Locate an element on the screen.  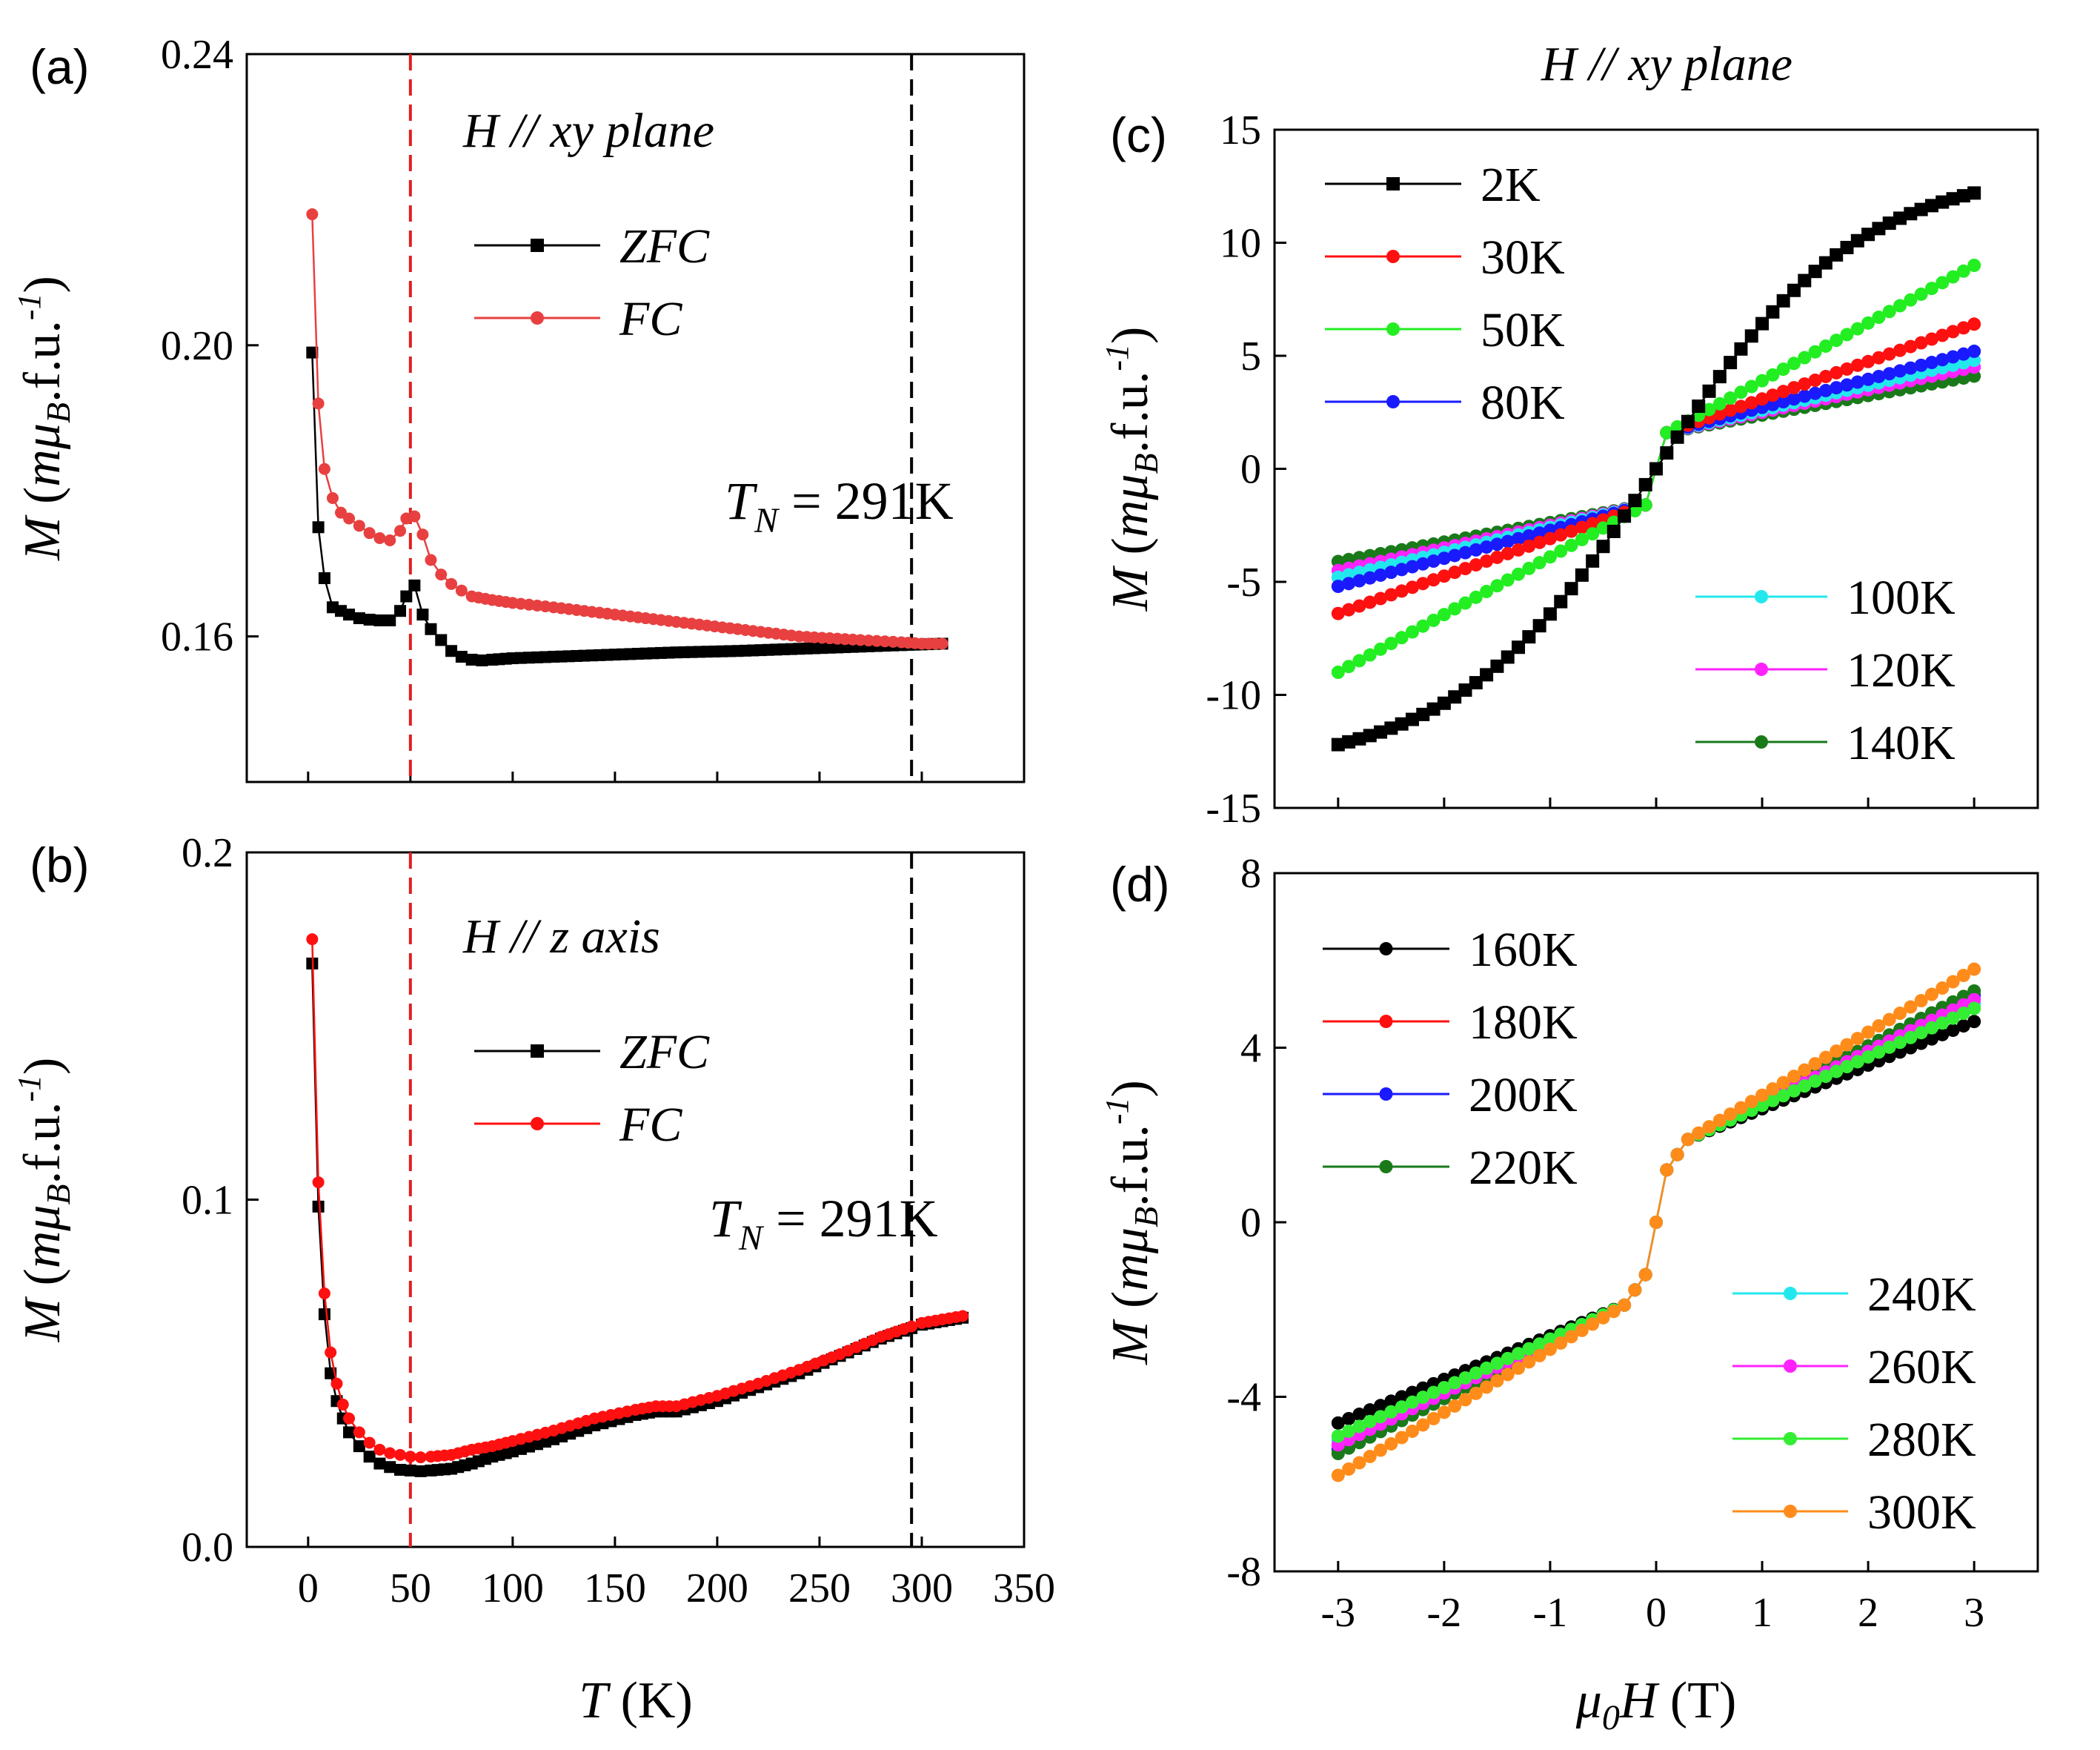
legend-label-80k: 80K is located at coordinates (1523, 403).